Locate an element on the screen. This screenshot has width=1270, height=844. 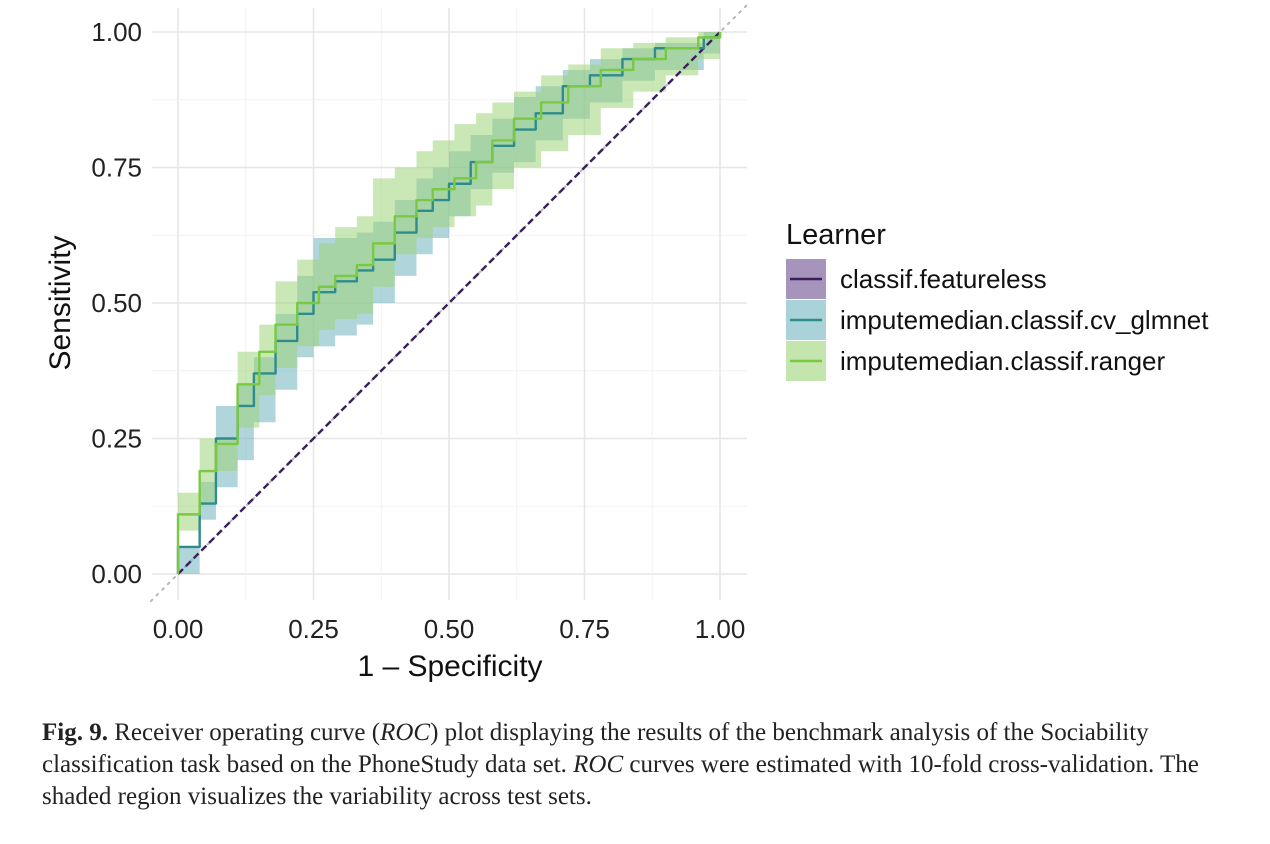
y-tick-label: 0.00 is located at coordinates (116, 574).